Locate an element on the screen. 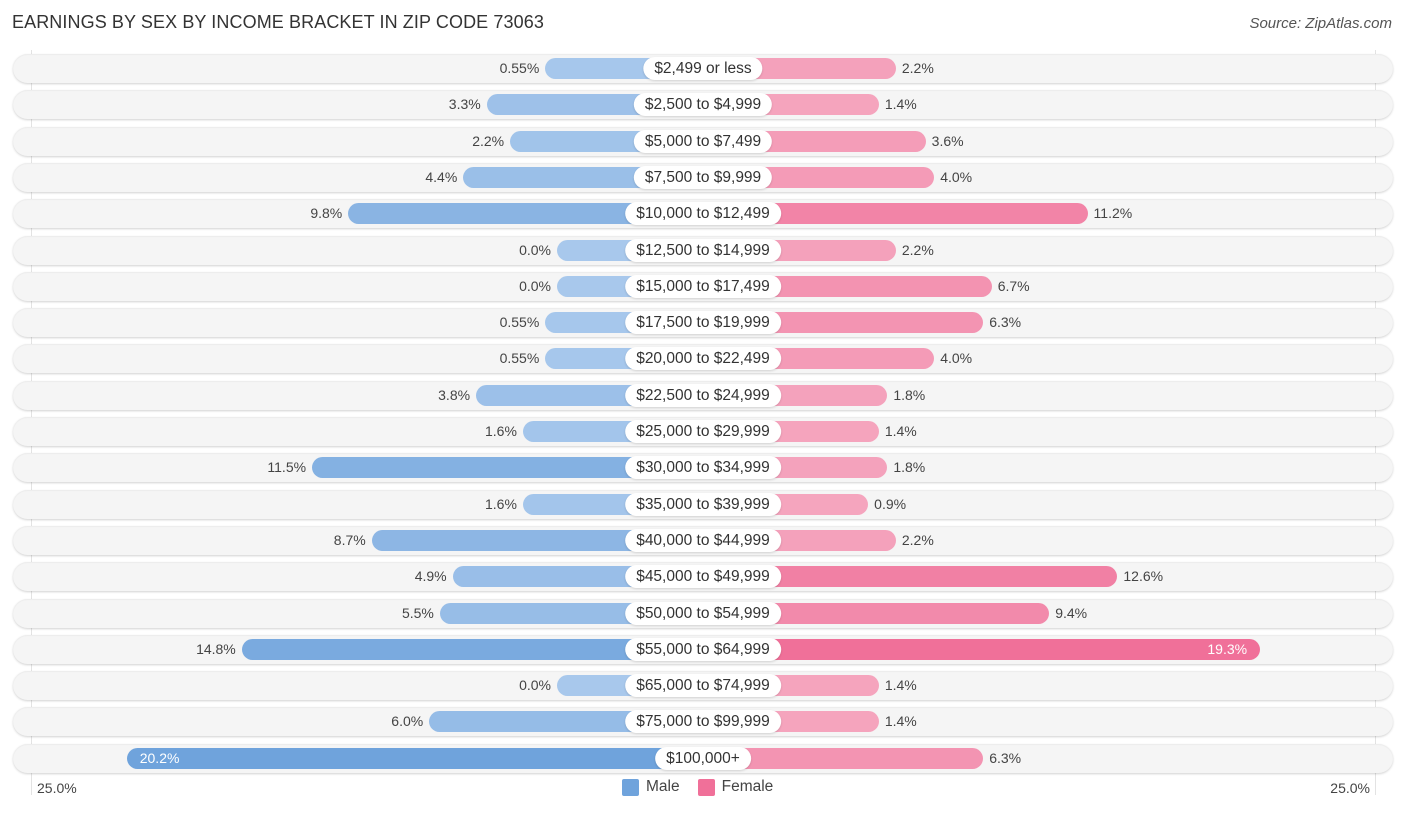 This screenshot has height=813, width=1406. category-label: $35,000 to $39,999 is located at coordinates (703, 504).